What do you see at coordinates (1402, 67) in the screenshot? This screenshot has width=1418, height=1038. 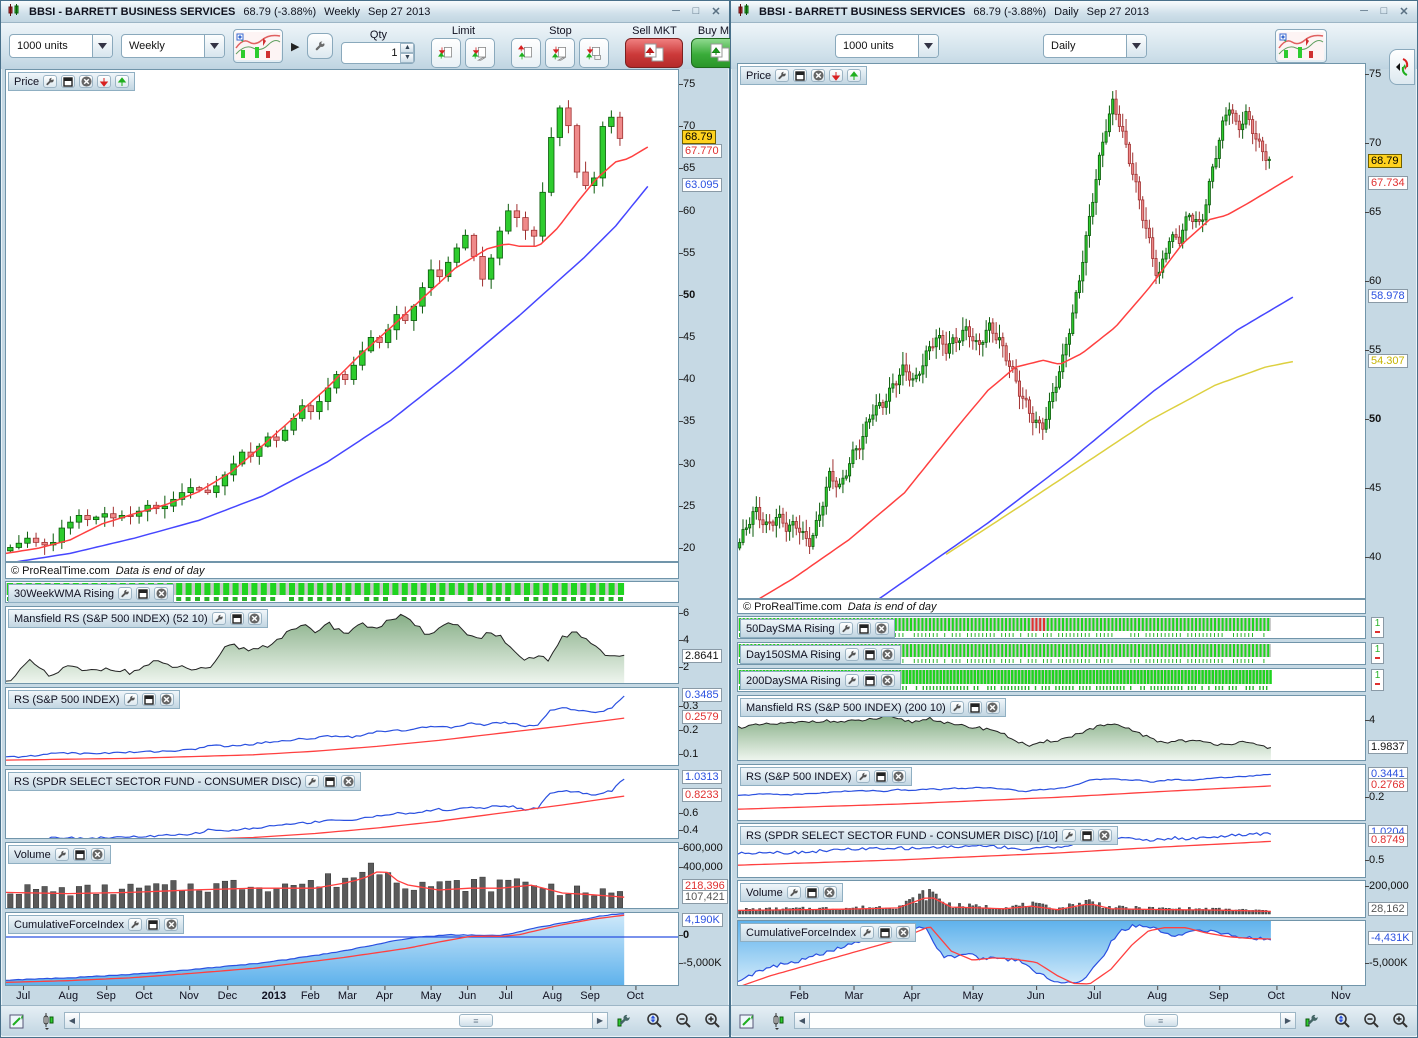 I see `panel-collapse-toggle` at bounding box center [1402, 67].